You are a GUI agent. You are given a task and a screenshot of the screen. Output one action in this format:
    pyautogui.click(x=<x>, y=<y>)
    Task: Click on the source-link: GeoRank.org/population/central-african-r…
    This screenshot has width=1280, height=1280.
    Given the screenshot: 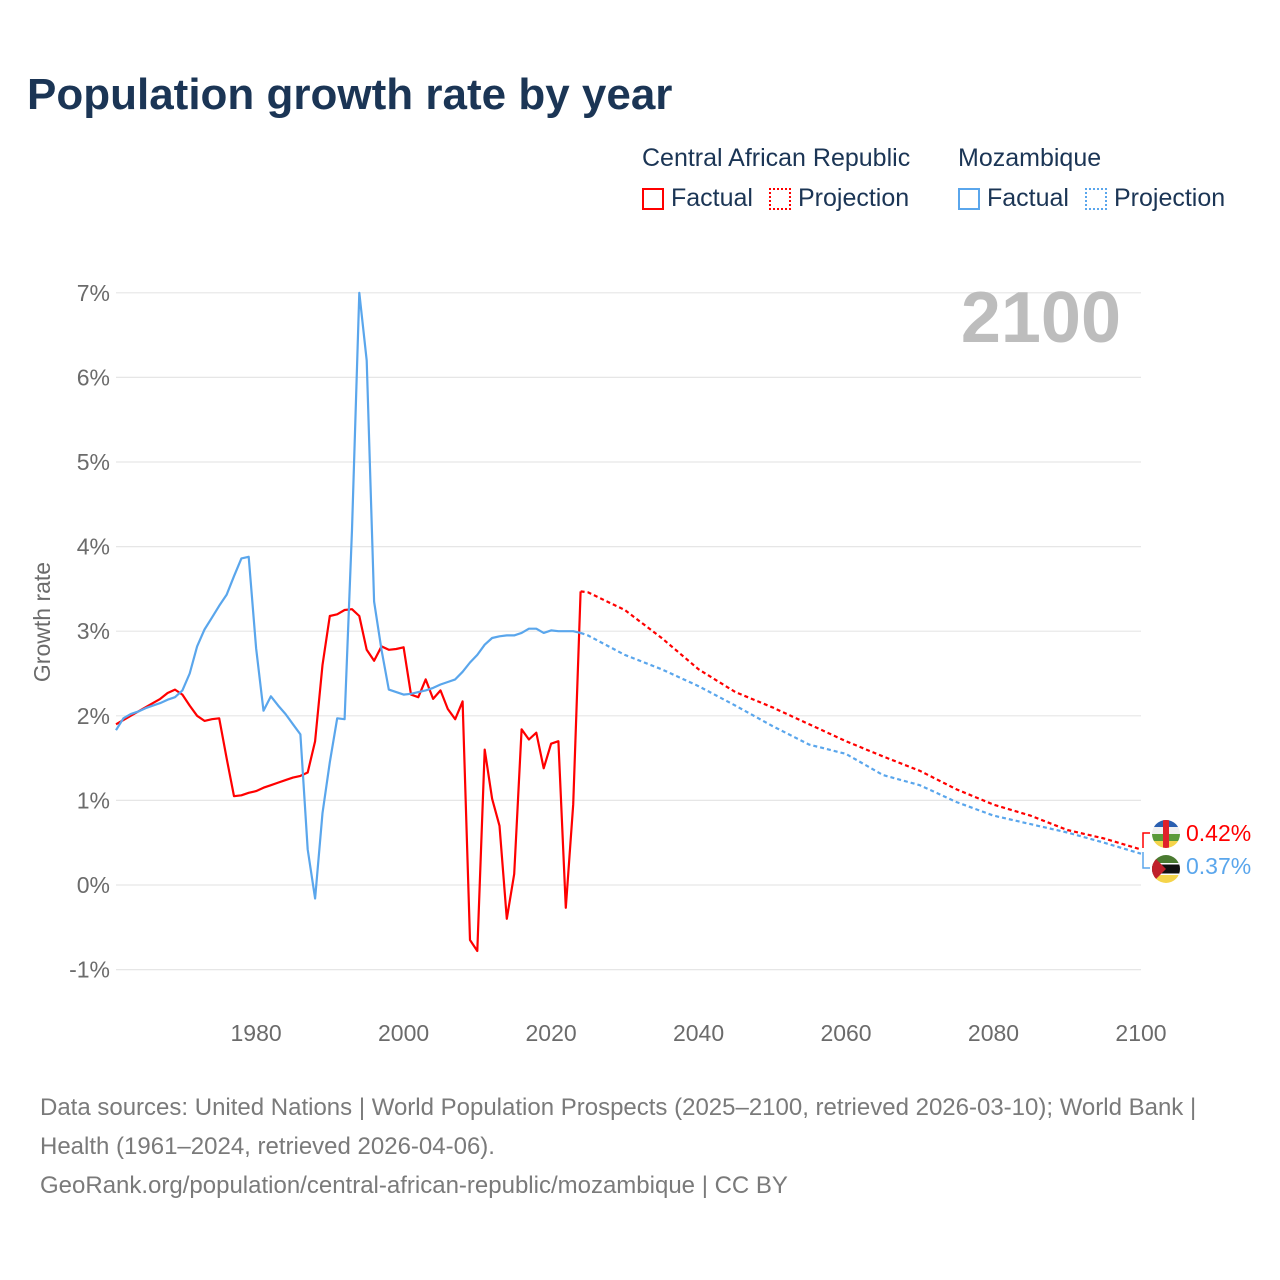 What is the action you would take?
    pyautogui.click(x=414, y=1185)
    